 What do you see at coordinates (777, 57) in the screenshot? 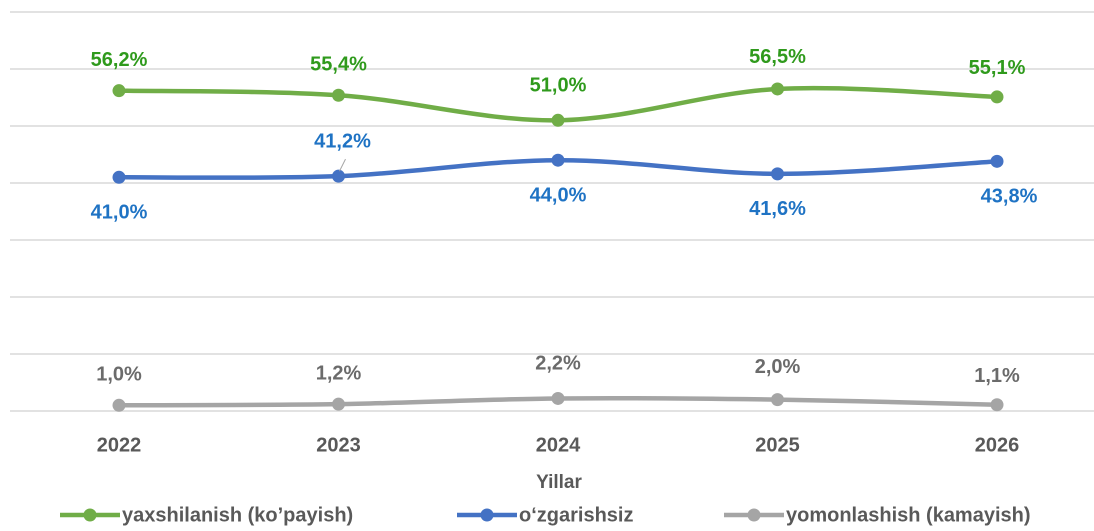
I see `data-label: 56,5%` at bounding box center [777, 57].